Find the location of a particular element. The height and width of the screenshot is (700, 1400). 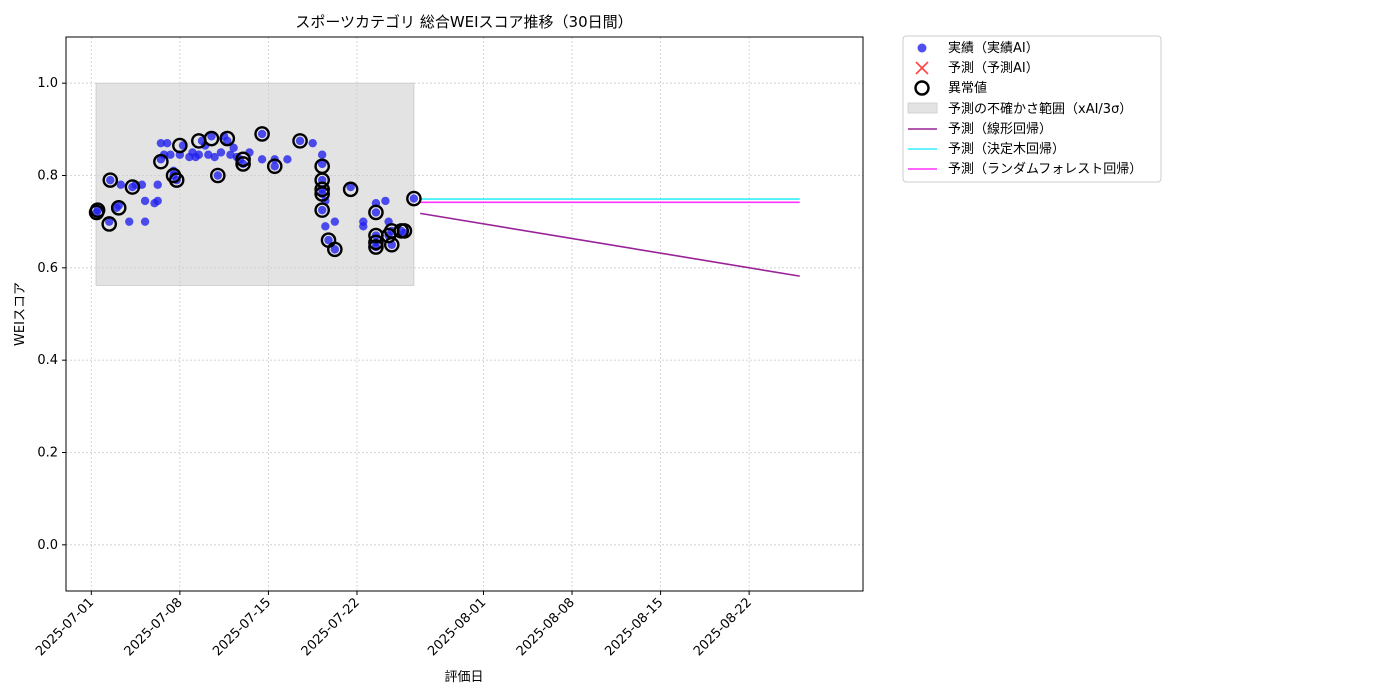

legend-frame is located at coordinates (1032, 109).